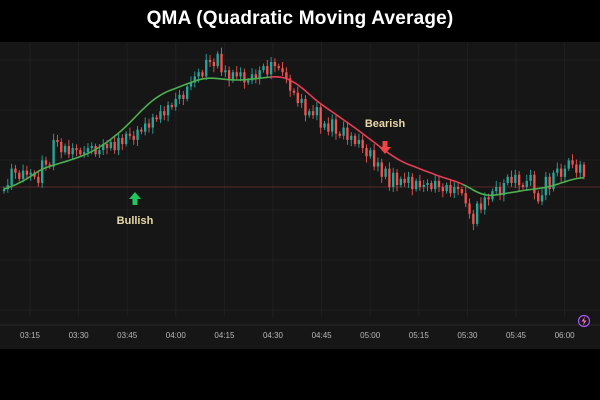 The image size is (600, 400). I want to click on x-tick-label: 03:15, so click(30, 335).